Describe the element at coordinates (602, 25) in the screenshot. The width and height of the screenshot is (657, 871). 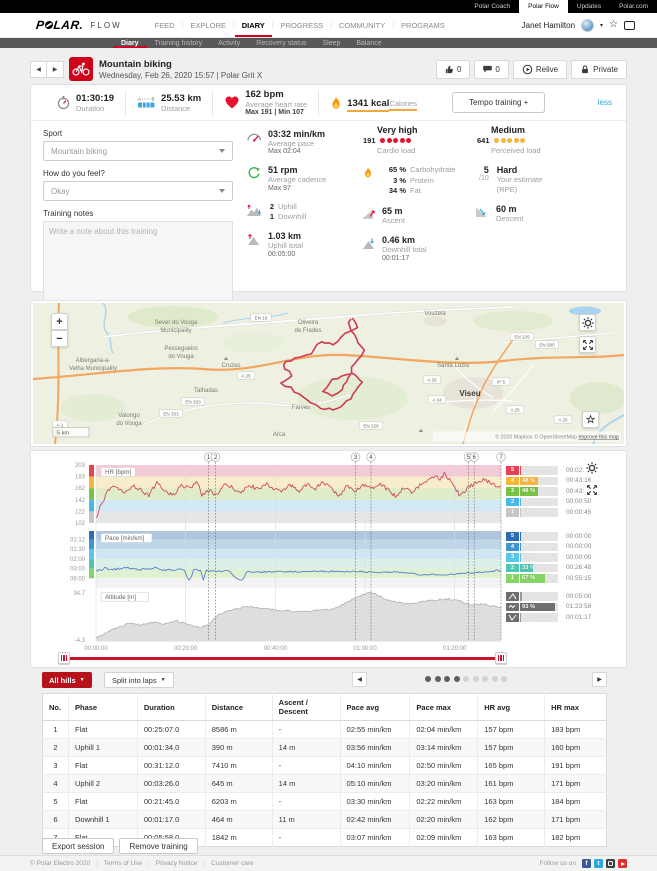
I see `user-caret-down-icon: ▾` at that location.